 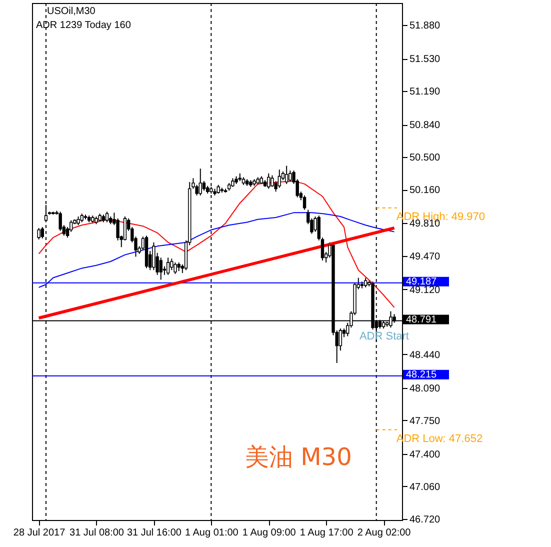 What do you see at coordinates (425, 290) in the screenshot?
I see `y-tick-label: 49.120` at bounding box center [425, 290].